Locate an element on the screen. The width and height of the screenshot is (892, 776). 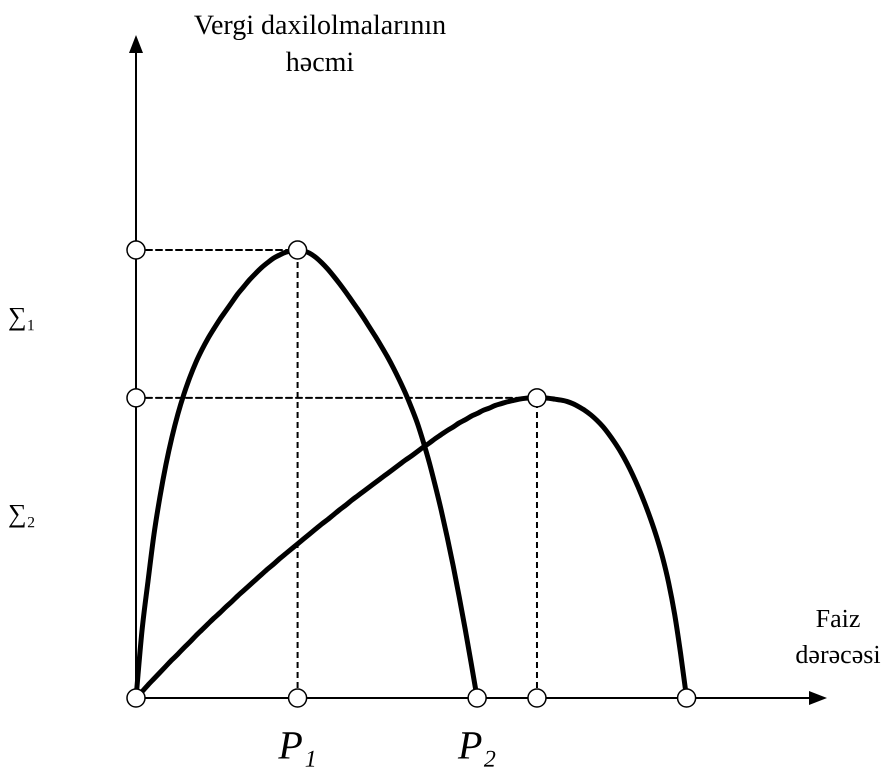
text: ∑₂ is located at coordinates (22, 513).